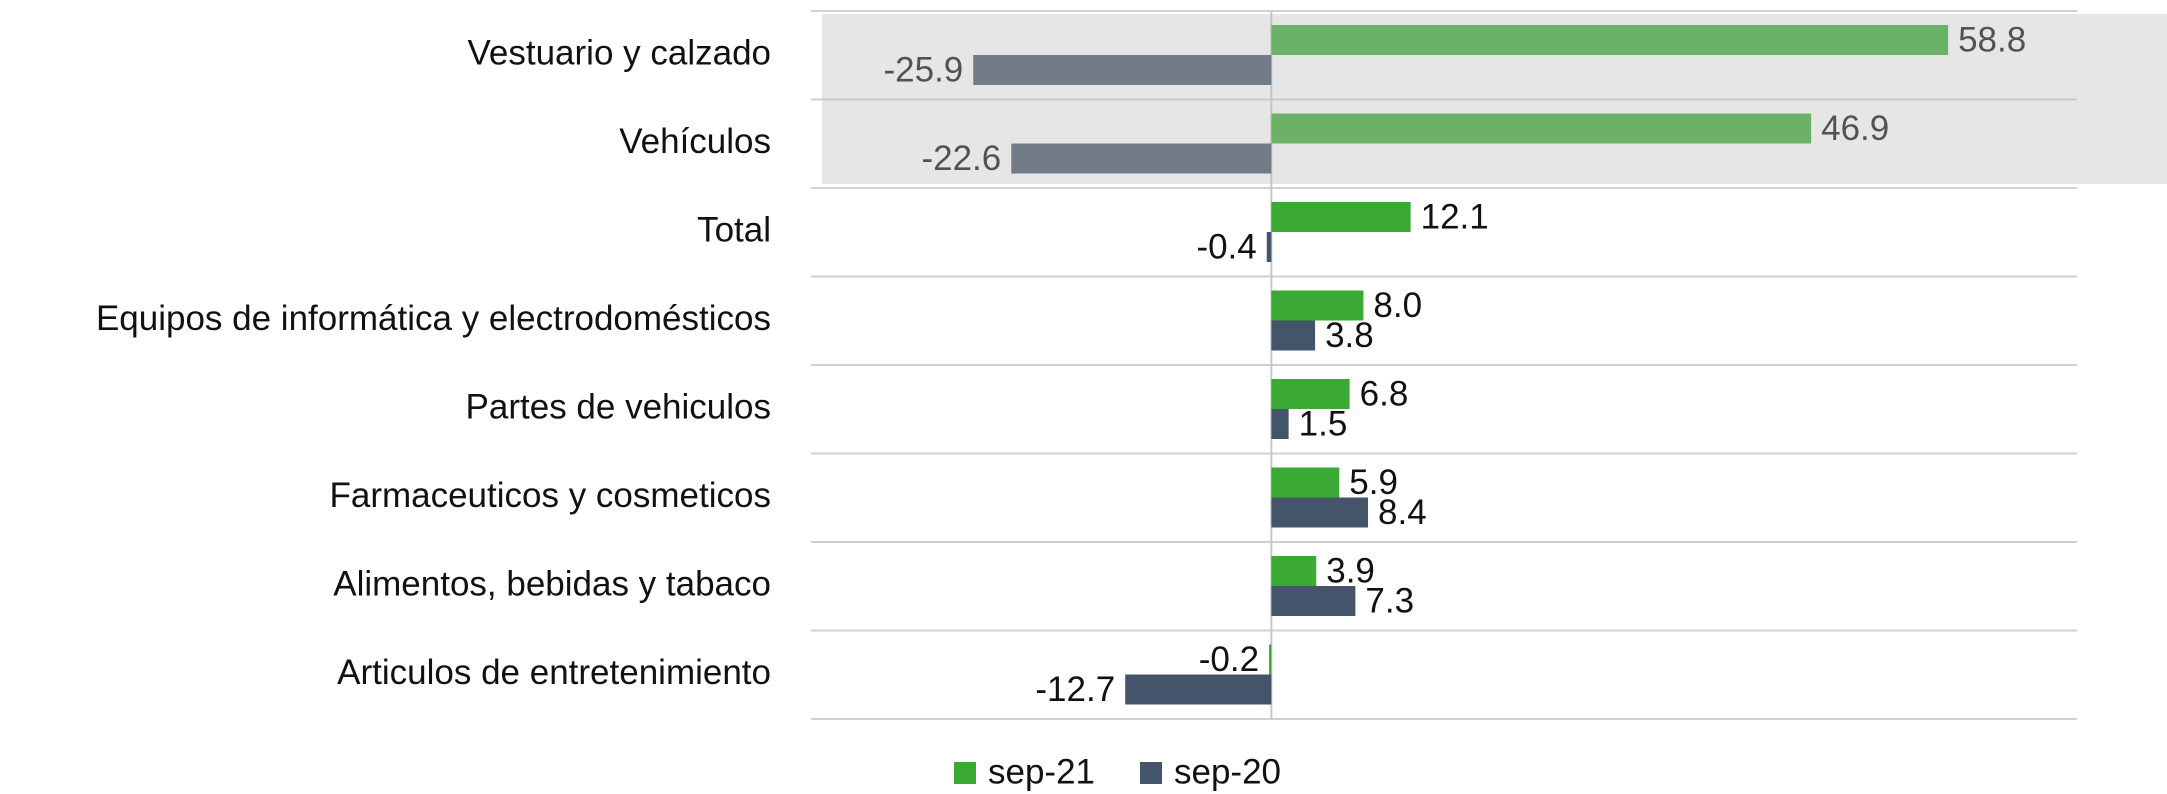  Describe the element at coordinates (1227, 771) in the screenshot. I see `legend-label: sep-20` at that location.